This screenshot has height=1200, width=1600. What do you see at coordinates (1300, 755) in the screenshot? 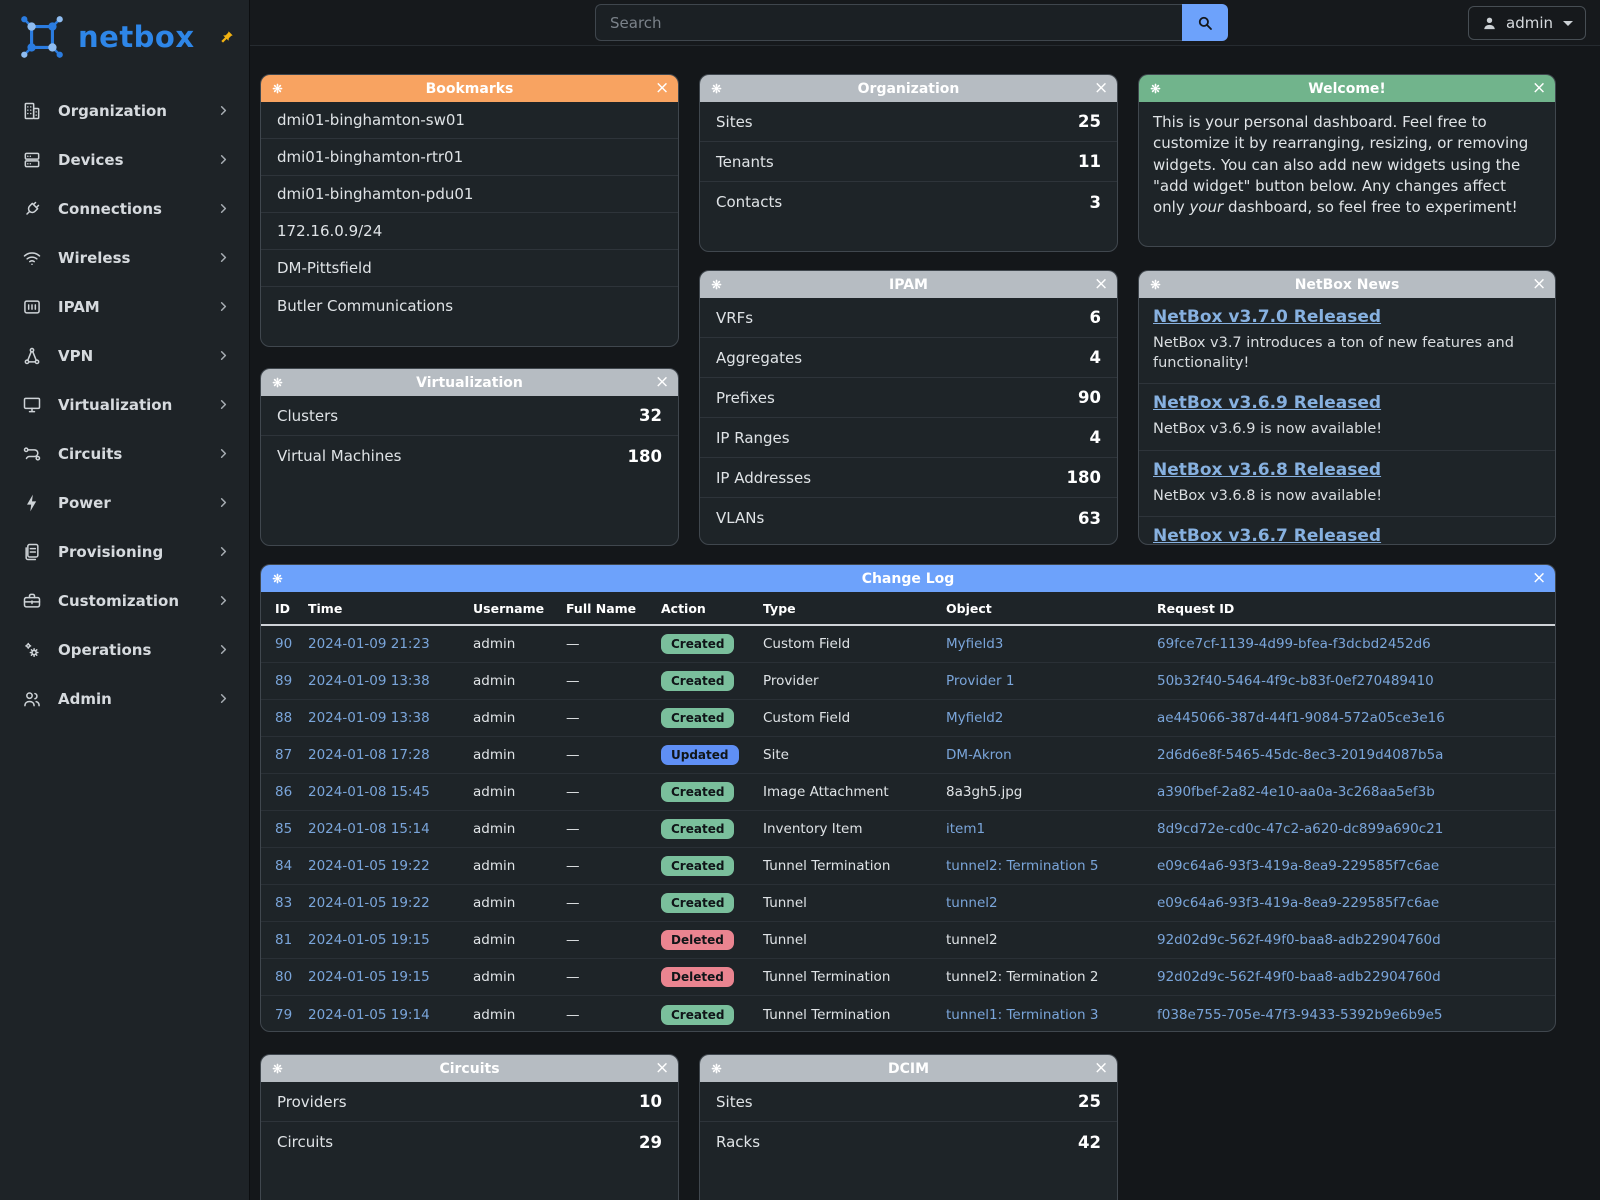
I see `row-request-id-link: 2d6d6e8f-5465-45dc-8ec3-2019d4087b5a` at bounding box center [1300, 755].